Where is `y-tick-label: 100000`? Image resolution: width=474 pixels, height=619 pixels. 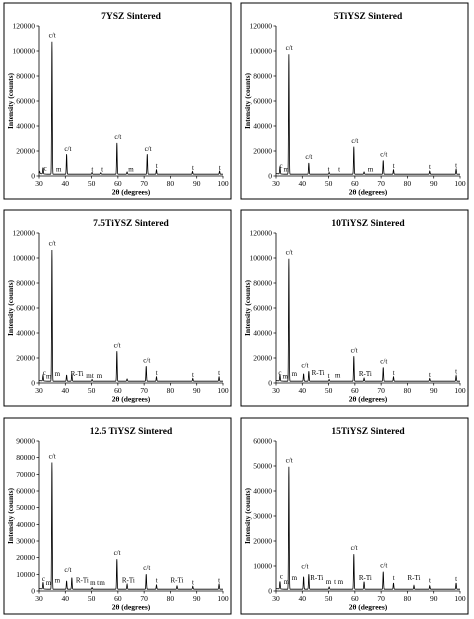 y-tick-label: 100000 is located at coordinates (24, 51).